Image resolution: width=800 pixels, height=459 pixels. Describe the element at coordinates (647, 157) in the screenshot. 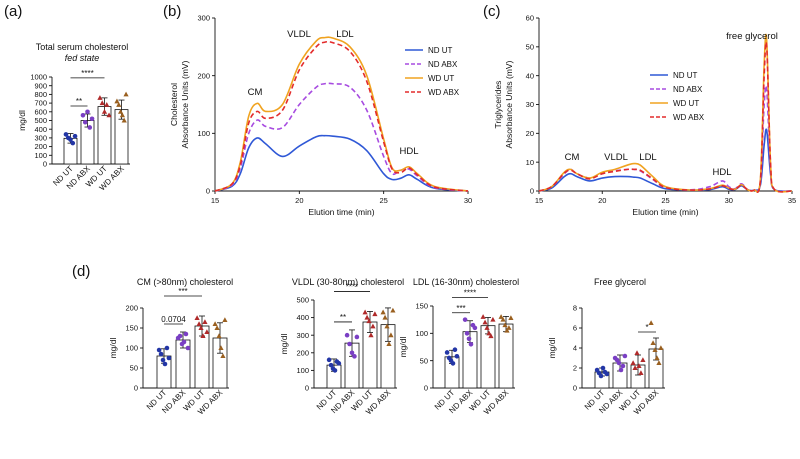

I see `c-peak-label: LDL` at that location.